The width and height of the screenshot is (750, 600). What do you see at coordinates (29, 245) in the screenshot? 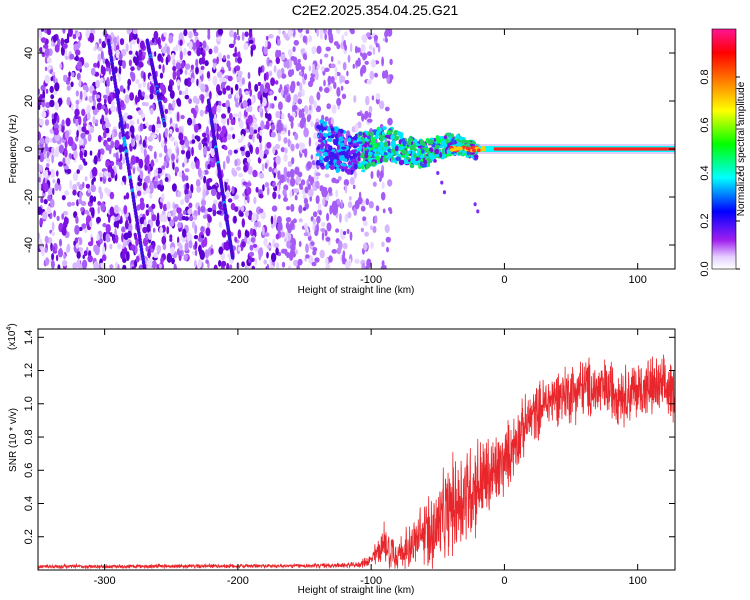
I see `spectrogram-ytick-label: -40` at bounding box center [29, 245].